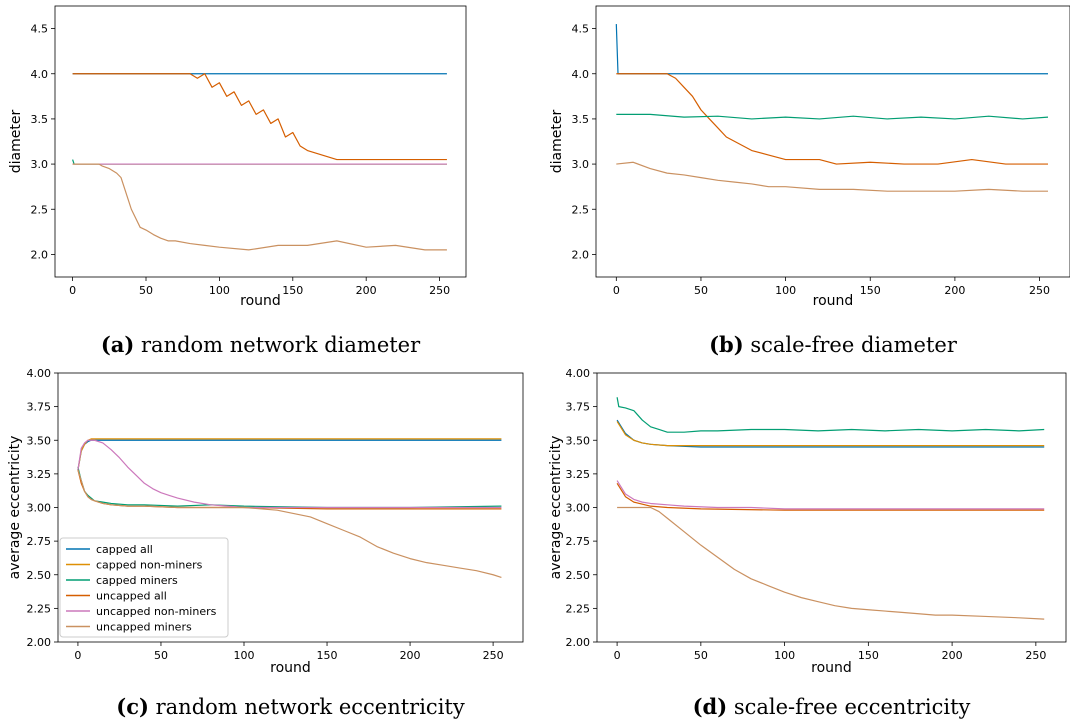 This screenshot has height=726, width=1070. What do you see at coordinates (578, 407) in the screenshot?
I see `y-tick-label: 3.75` at bounding box center [578, 407].